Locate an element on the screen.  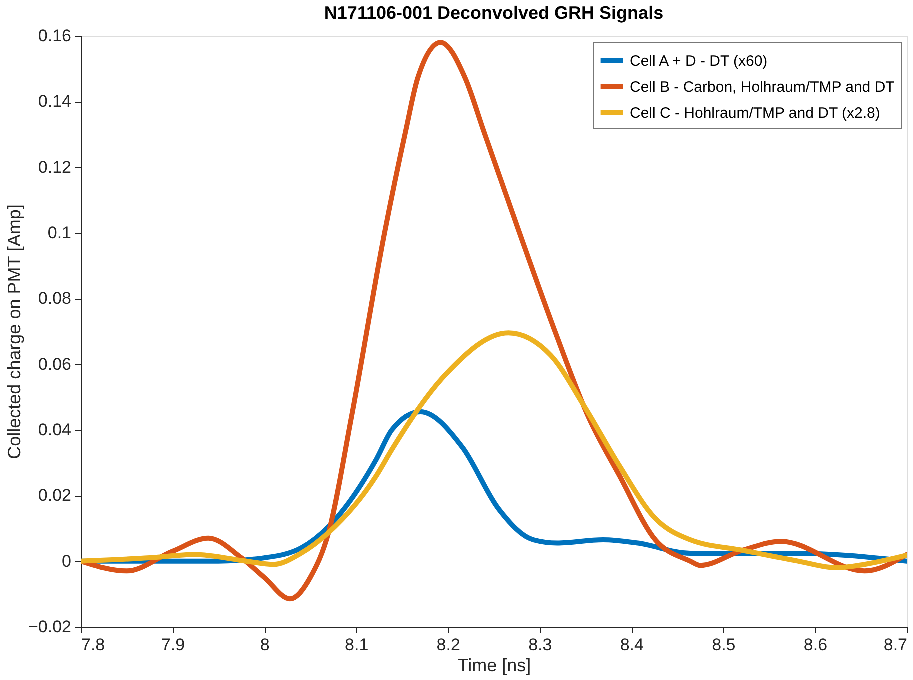
y-tick-label: 0 is located at coordinates (67, 561).